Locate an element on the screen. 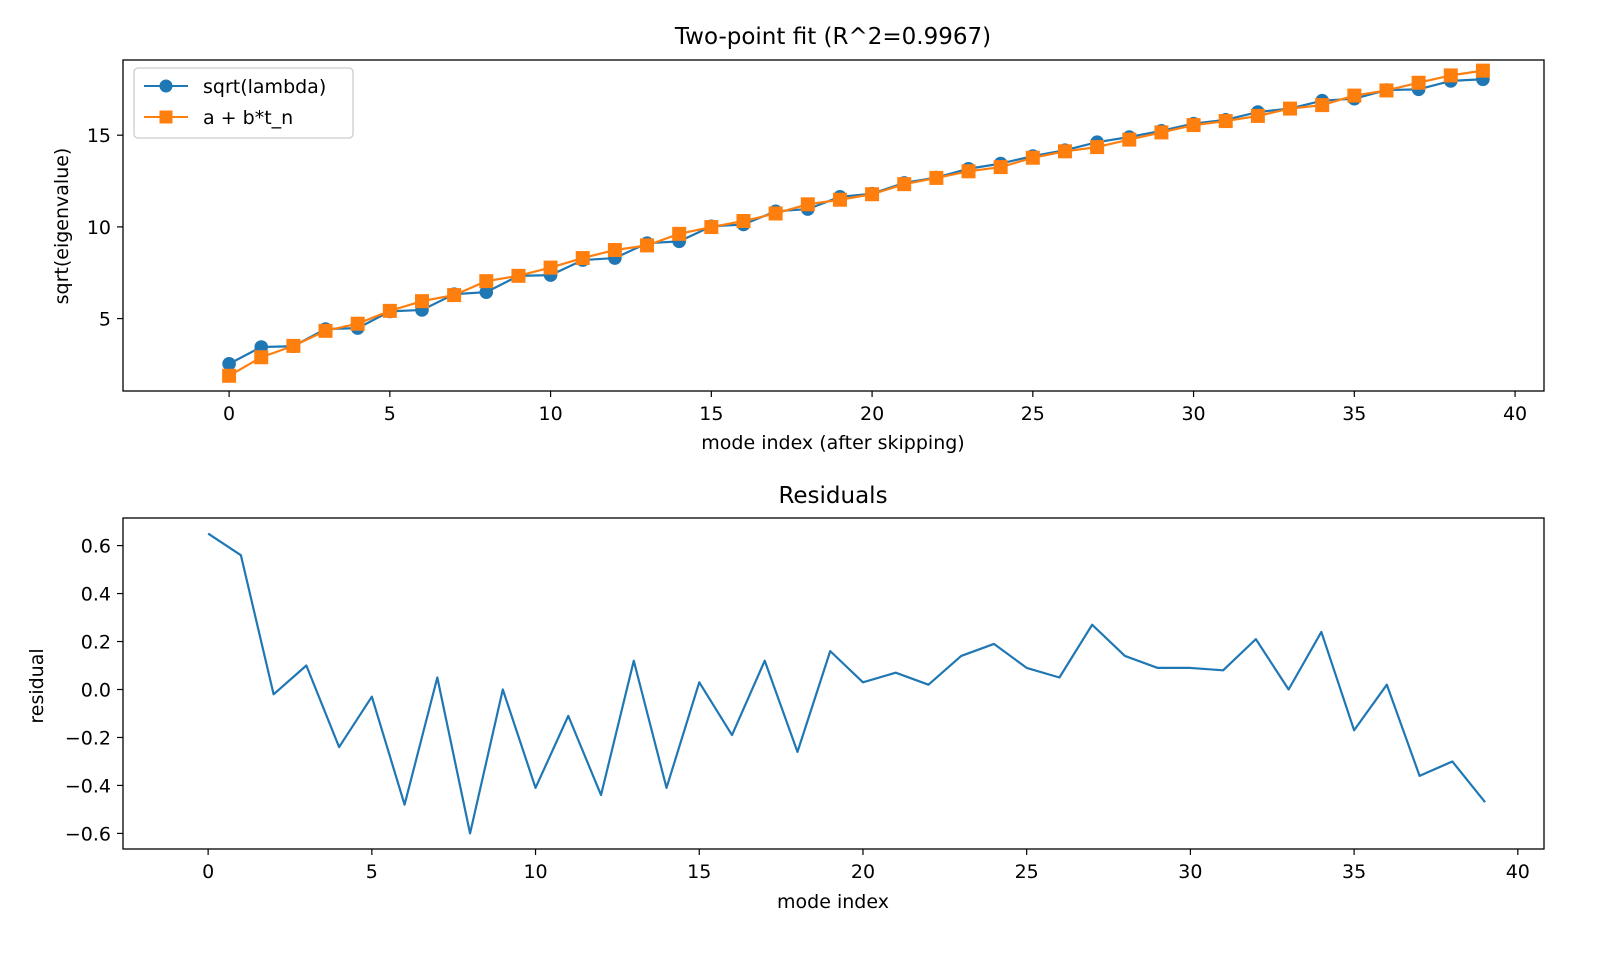 Image resolution: width=1600 pixels, height=960 pixels. residuals-x-axis: 0 5 10 15 20 25 30 35 40 is located at coordinates (866, 866).